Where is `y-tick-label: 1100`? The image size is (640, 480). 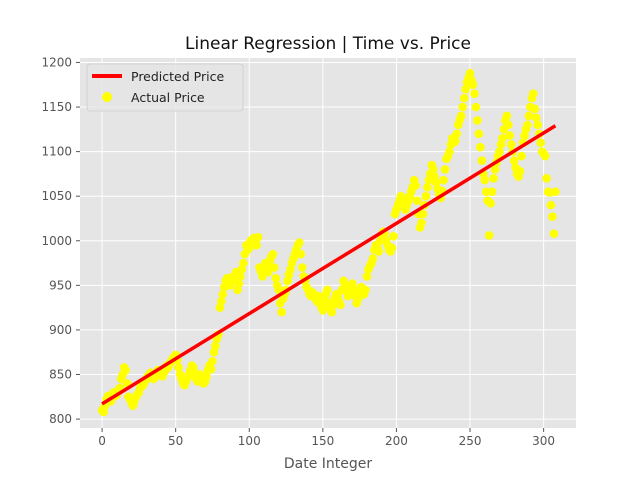
y-tick-label: 1100 is located at coordinates (56, 152).